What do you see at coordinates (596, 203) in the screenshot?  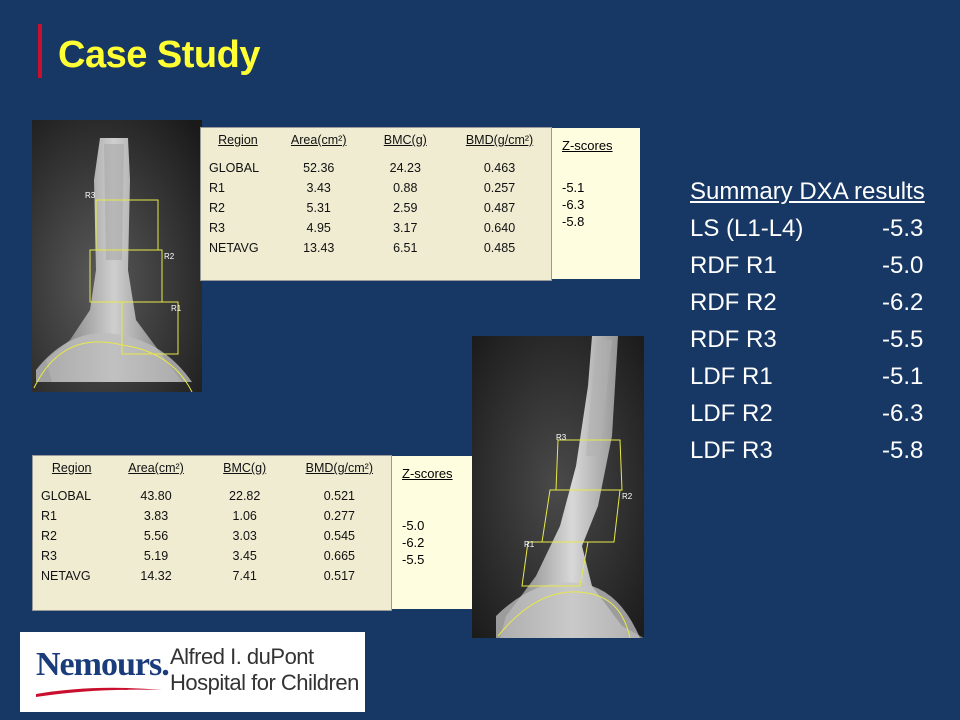 I see `z-scores-top: Z-scores -5.1 -6.3 -5.8` at bounding box center [596, 203].